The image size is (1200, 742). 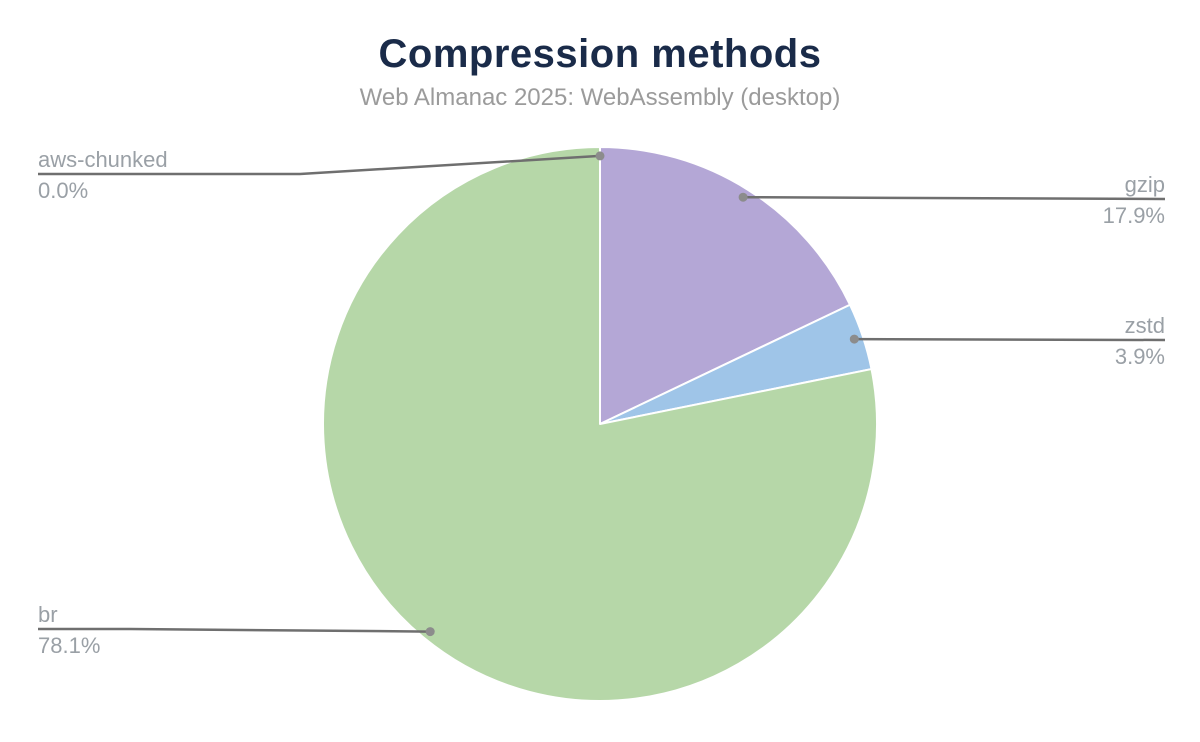 What do you see at coordinates (854, 339) in the screenshot?
I see `leader-dot-zstd` at bounding box center [854, 339].